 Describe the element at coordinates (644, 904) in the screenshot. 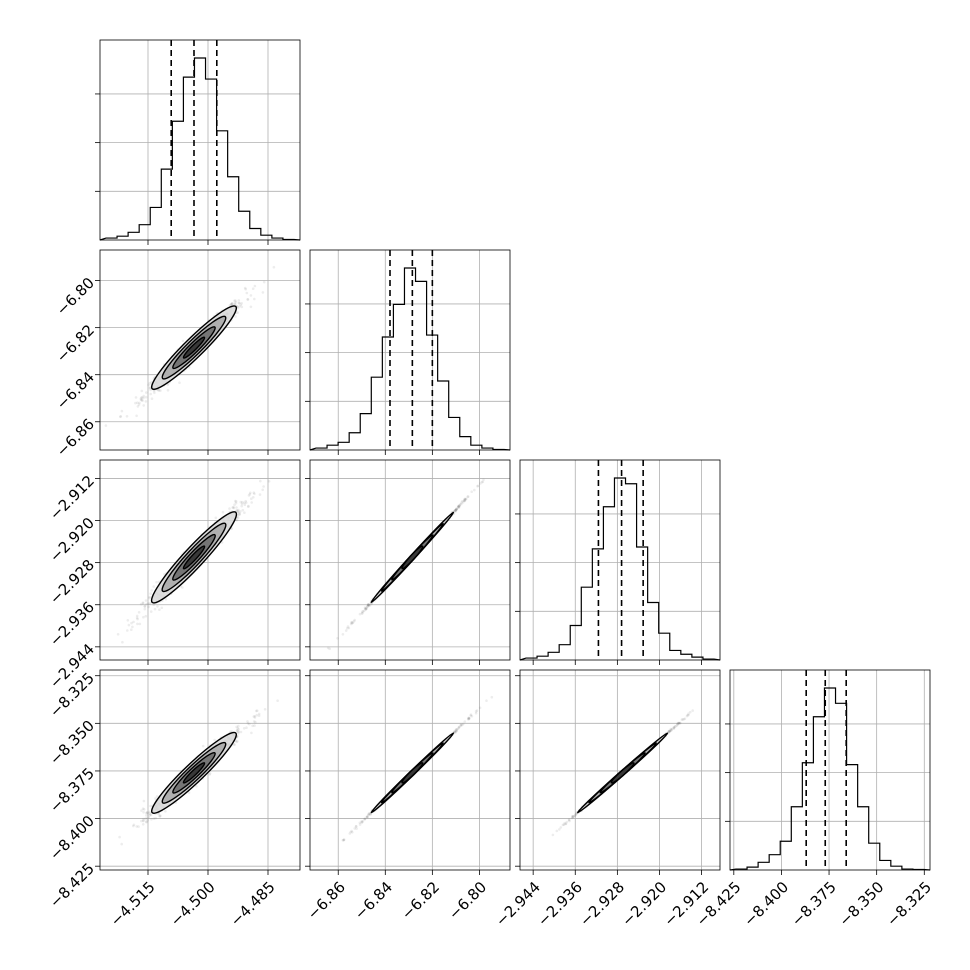

I see `x-tick-label: −2.920` at that location.